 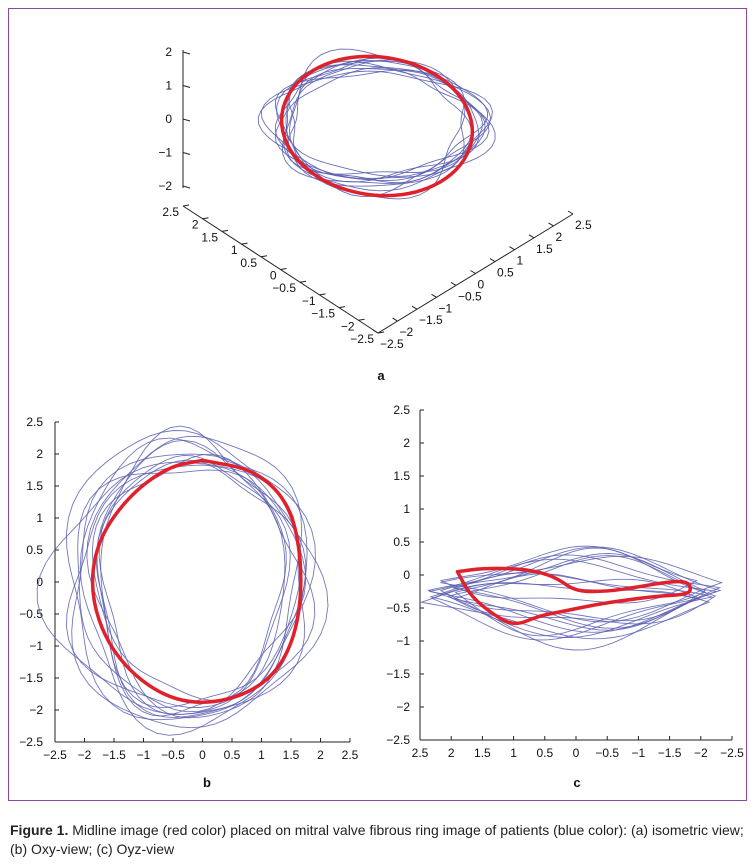 I want to click on z-tick-label: 0, so click(x=168, y=119).